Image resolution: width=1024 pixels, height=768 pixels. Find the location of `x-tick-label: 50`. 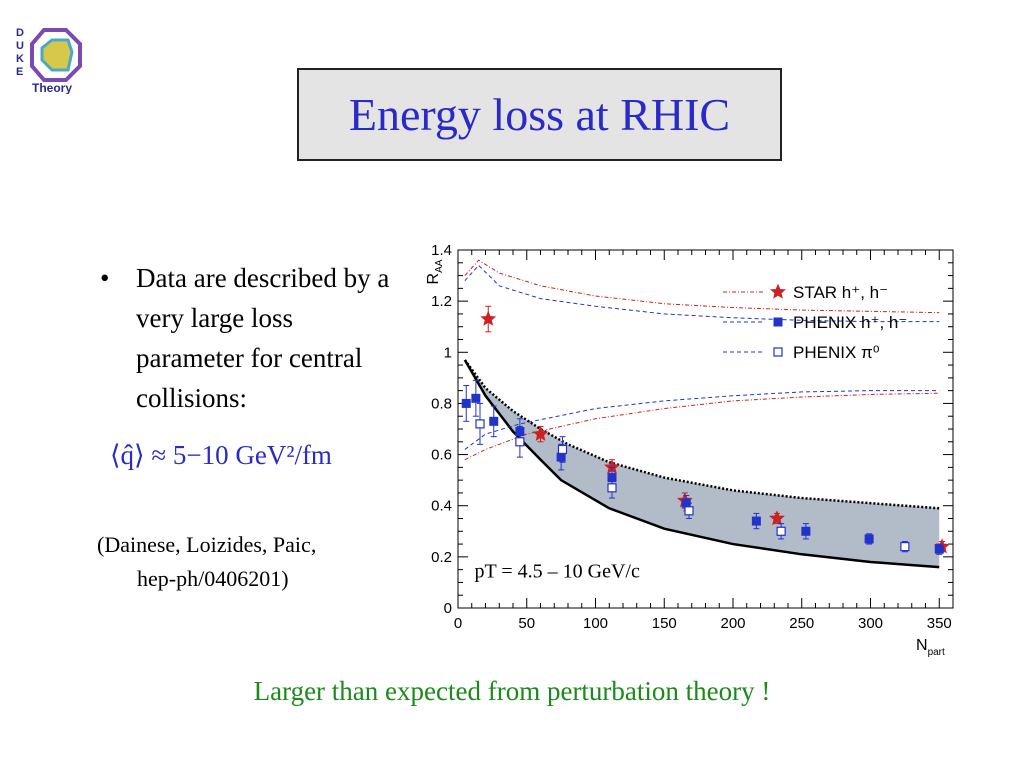

x-tick-label: 50 is located at coordinates (526, 623).